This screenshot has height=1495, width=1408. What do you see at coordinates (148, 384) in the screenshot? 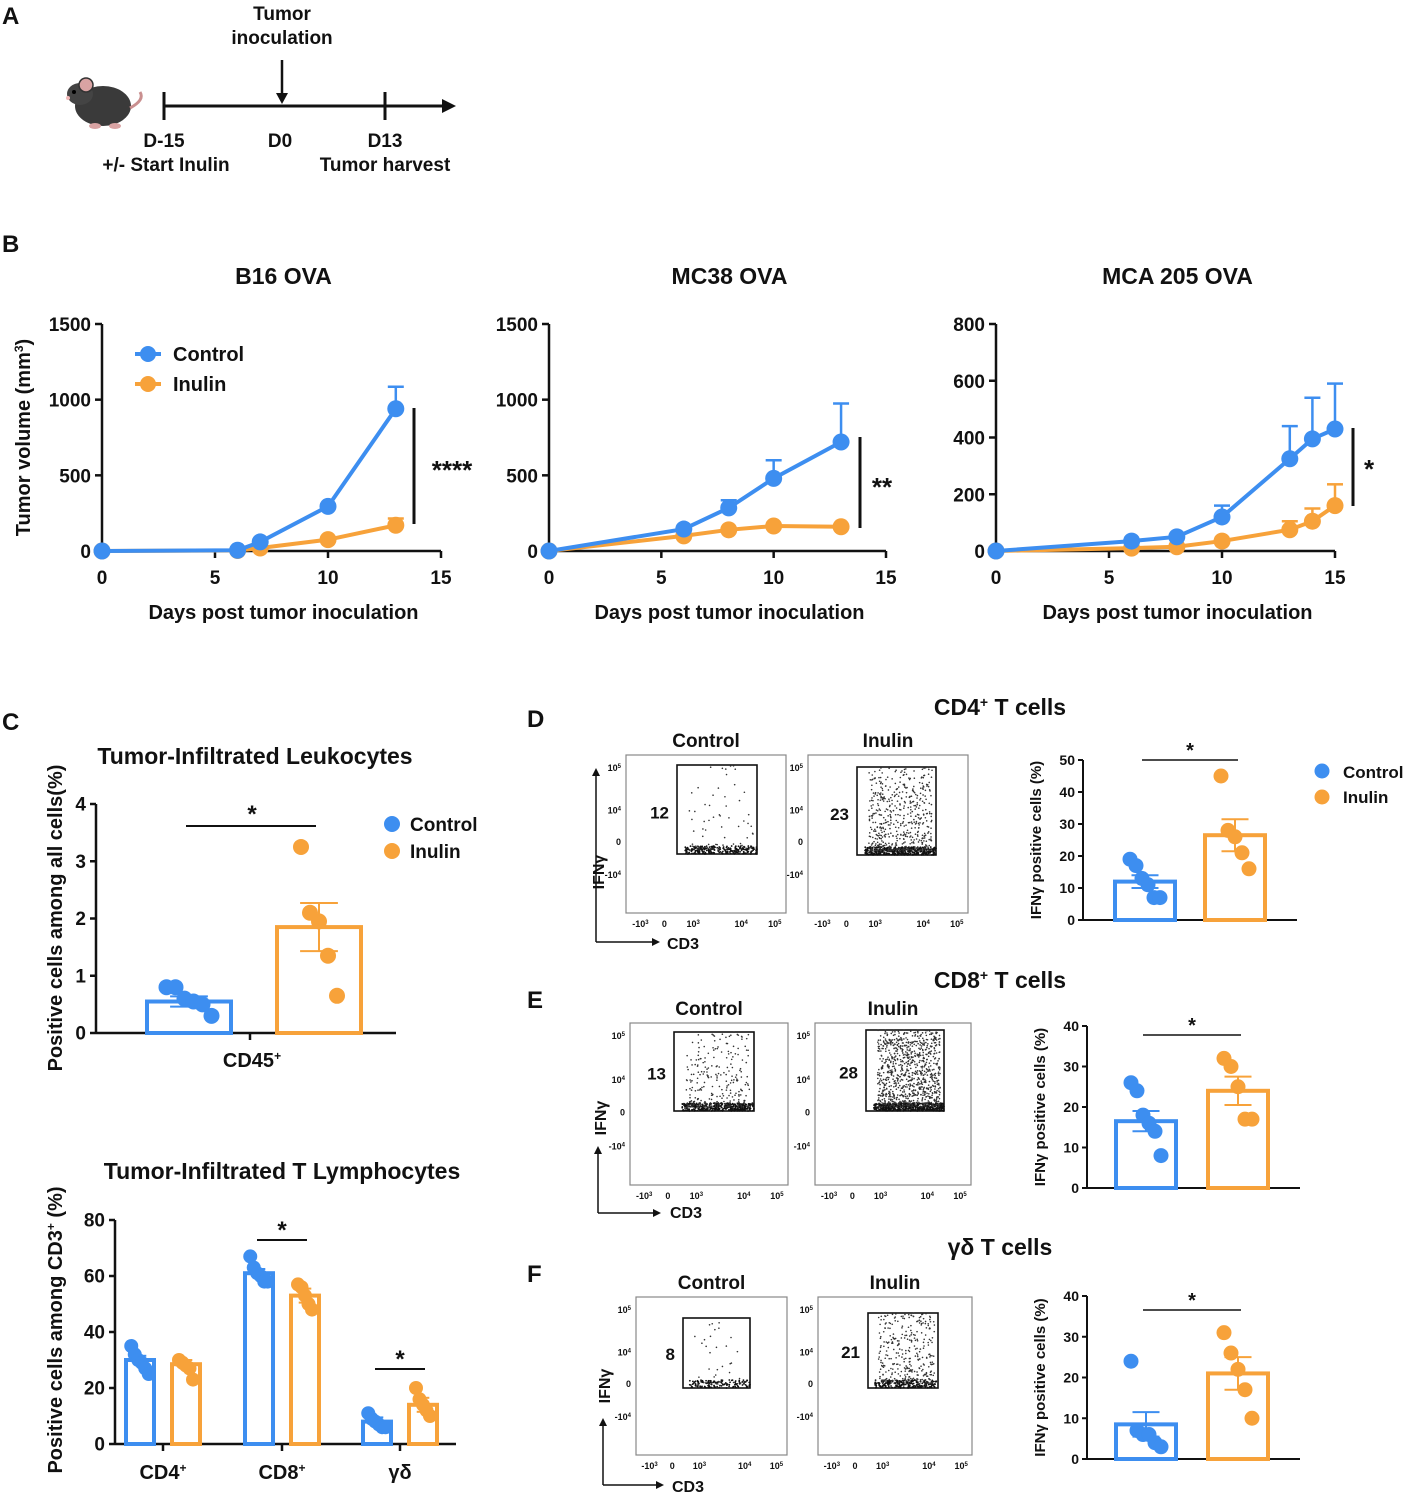
I see `legend-marker-inulin` at bounding box center [148, 384].